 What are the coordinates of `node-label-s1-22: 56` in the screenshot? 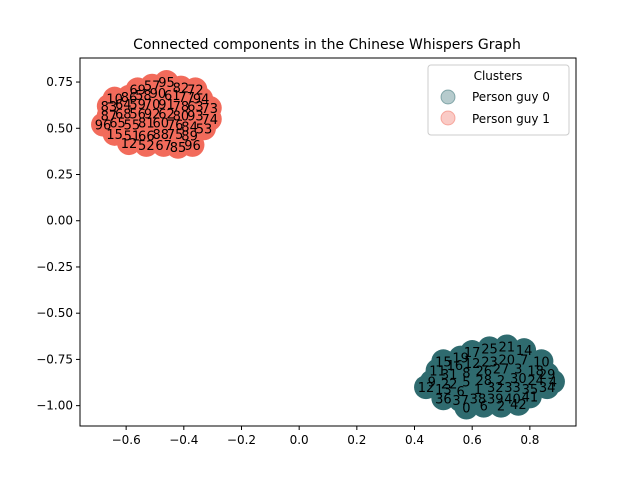 It's located at (137, 114).